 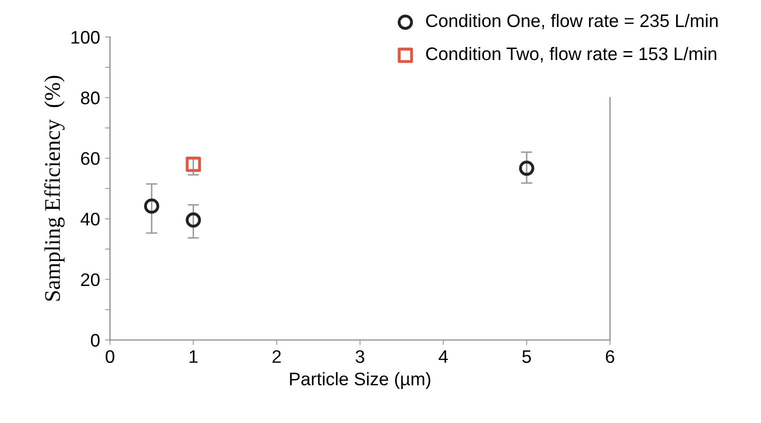 What do you see at coordinates (90, 98) in the screenshot?
I see `y-tick-label: 80` at bounding box center [90, 98].